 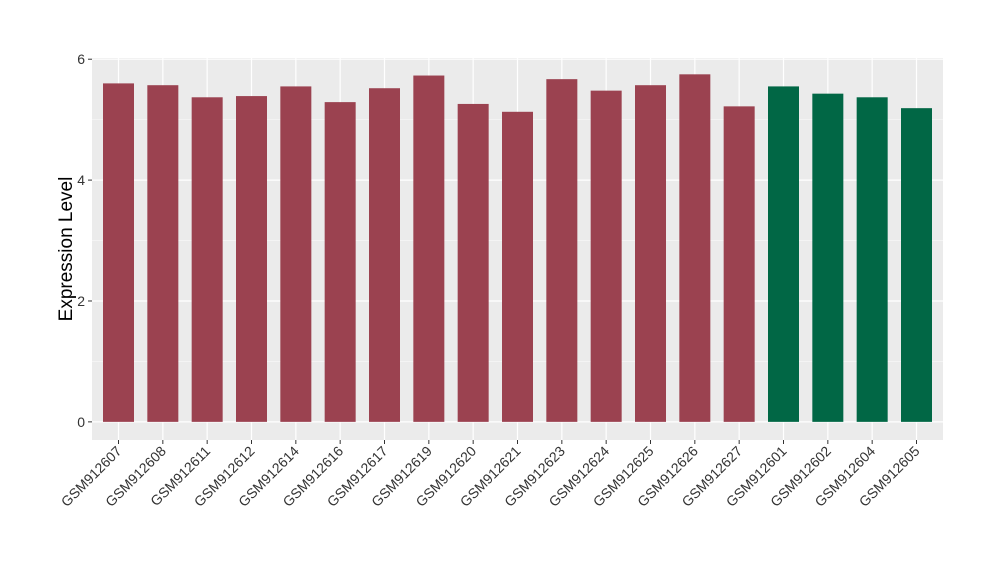 I want to click on bar-GSM912616, so click(x=340, y=262).